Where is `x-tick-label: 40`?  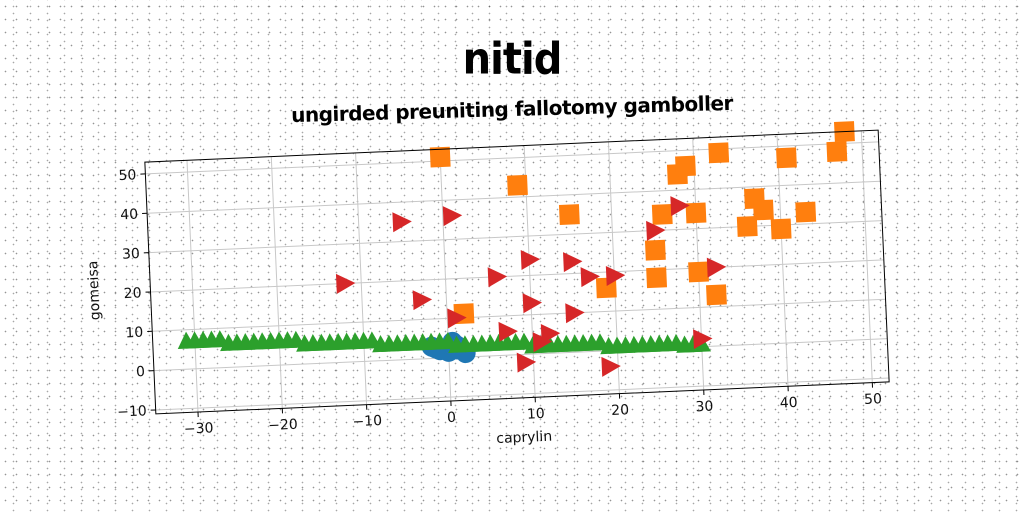
x-tick-label: 40 is located at coordinates (788, 403).